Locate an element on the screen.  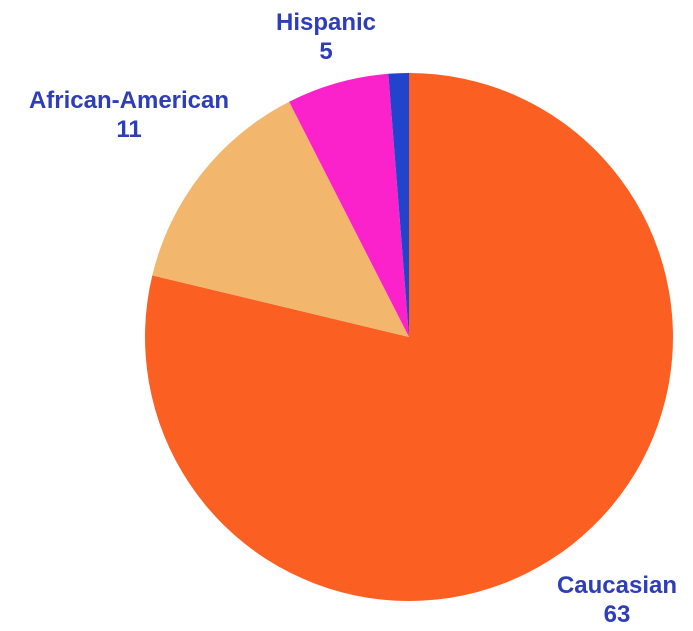
slice-label-african-american: African-American is located at coordinates (129, 100).